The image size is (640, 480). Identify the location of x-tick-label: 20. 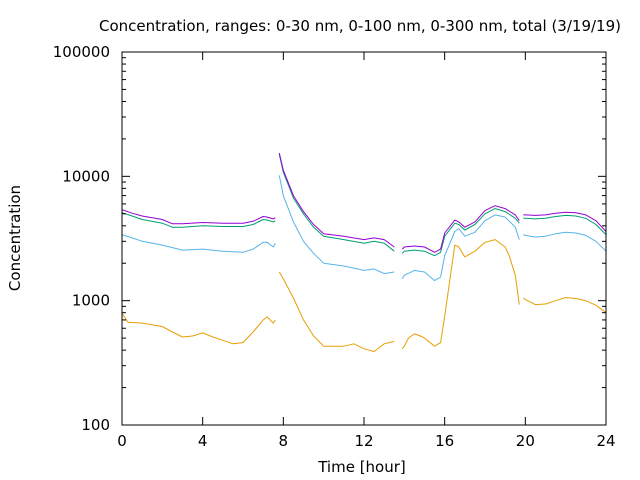
(525, 441).